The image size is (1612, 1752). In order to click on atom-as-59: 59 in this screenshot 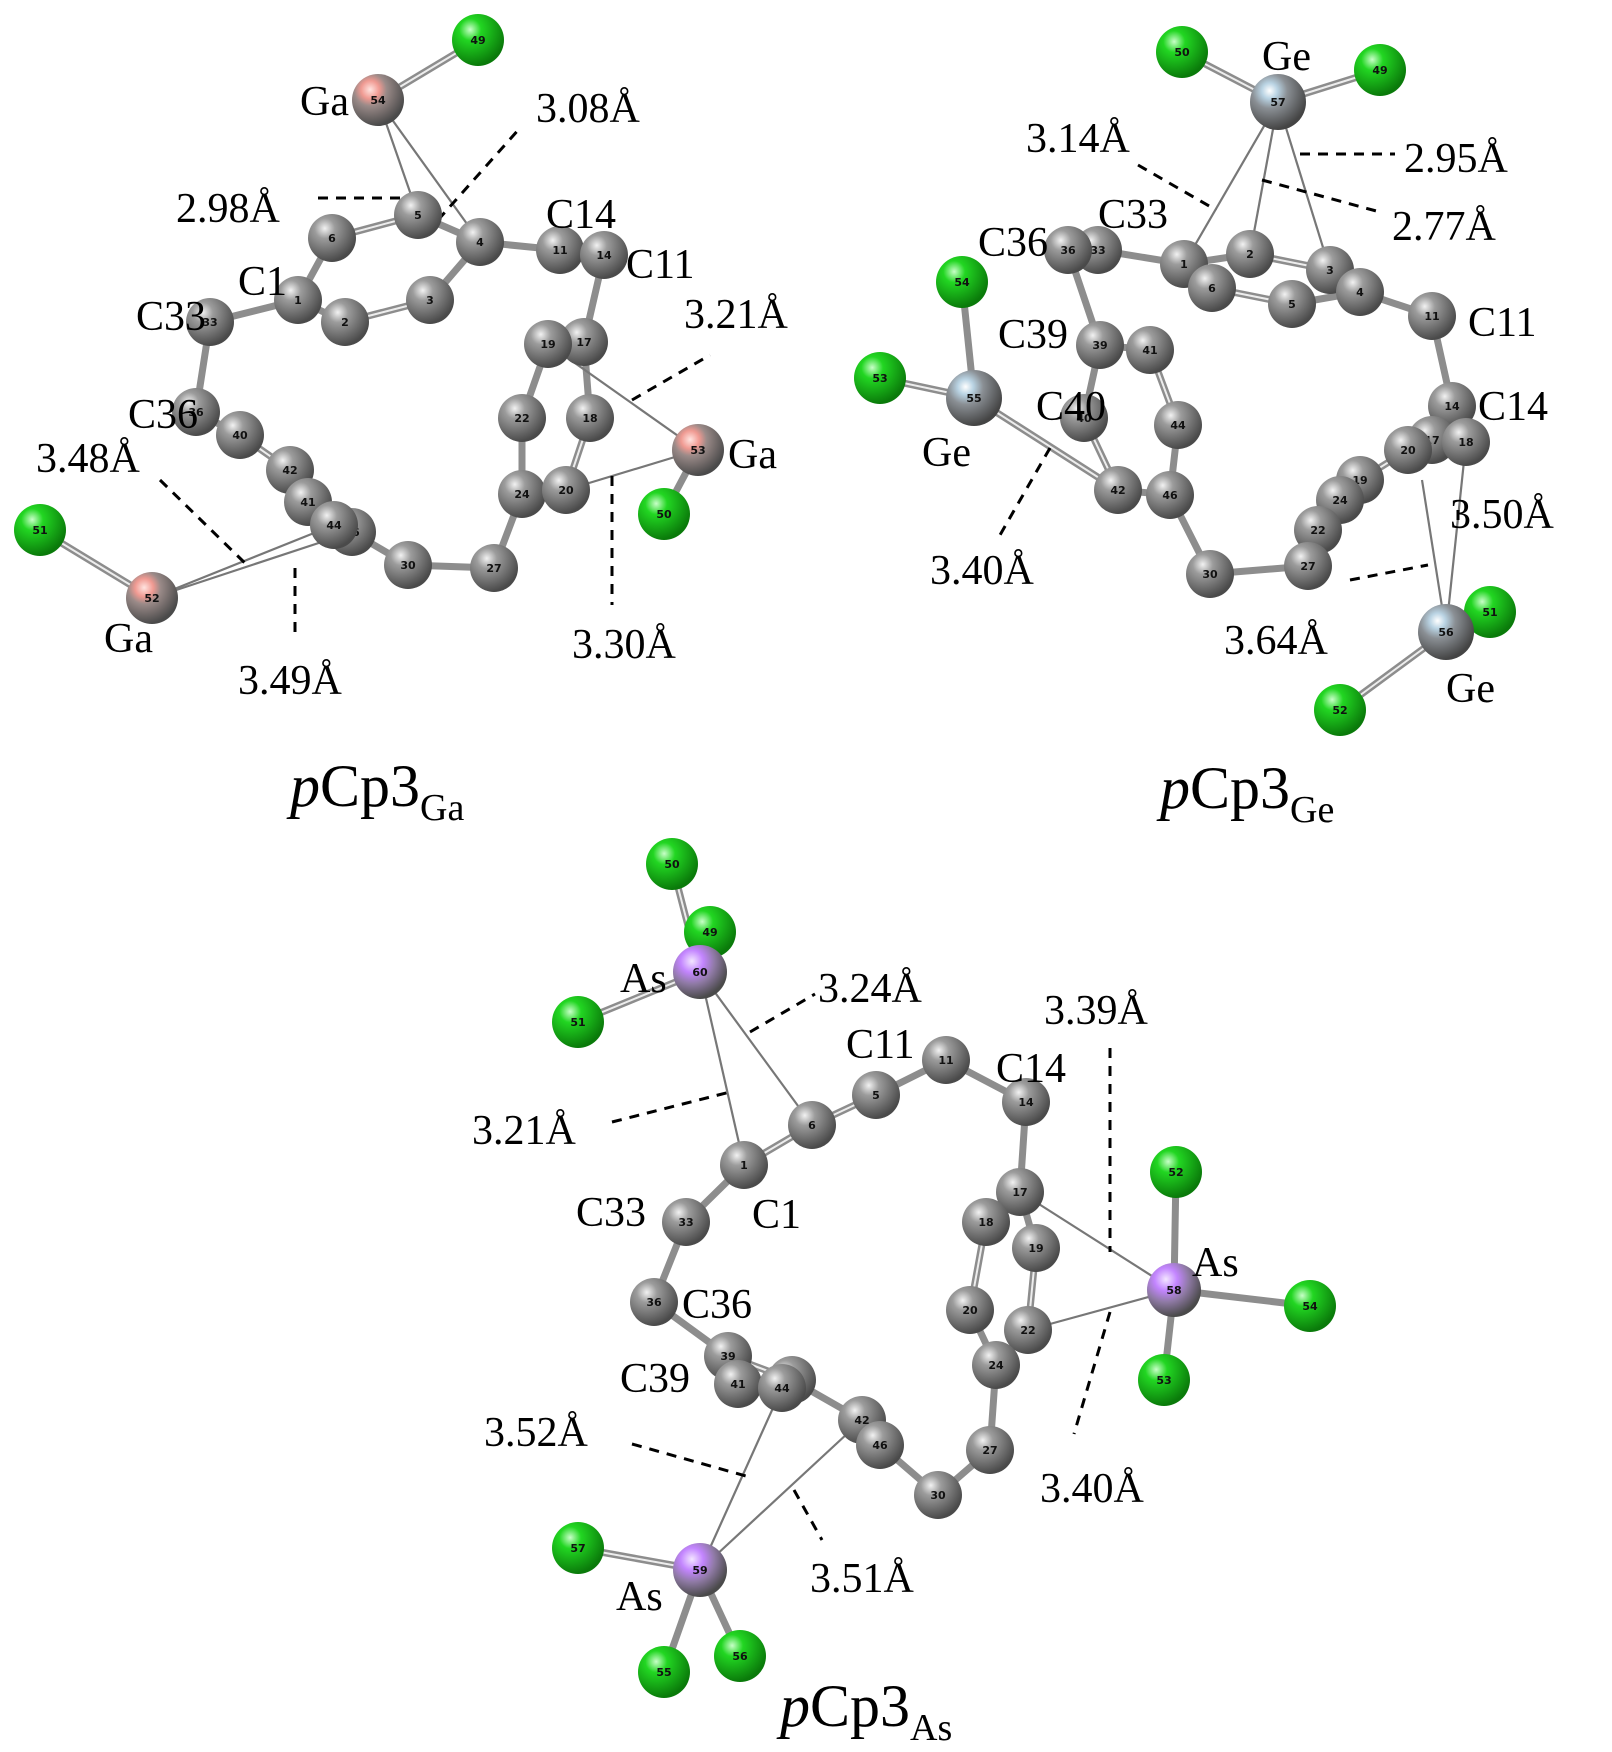, I will do `click(700, 1570)`.